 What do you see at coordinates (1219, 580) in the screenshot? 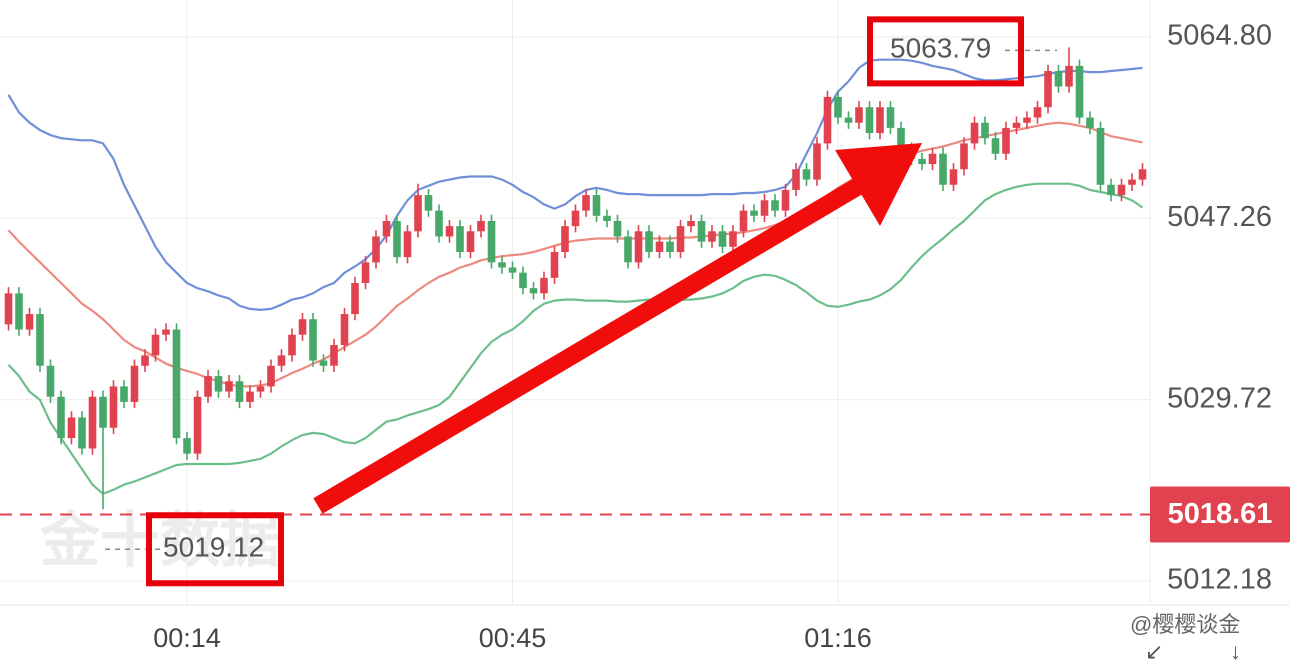
I see `y-tick-label: 5012.18` at bounding box center [1219, 580].